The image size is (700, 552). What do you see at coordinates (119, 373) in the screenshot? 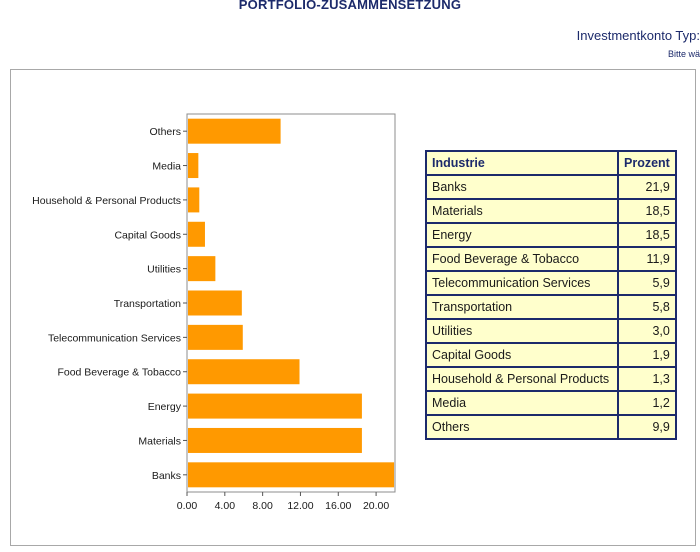
I see `category-label: Food Beverage & Tobacco` at bounding box center [119, 373].